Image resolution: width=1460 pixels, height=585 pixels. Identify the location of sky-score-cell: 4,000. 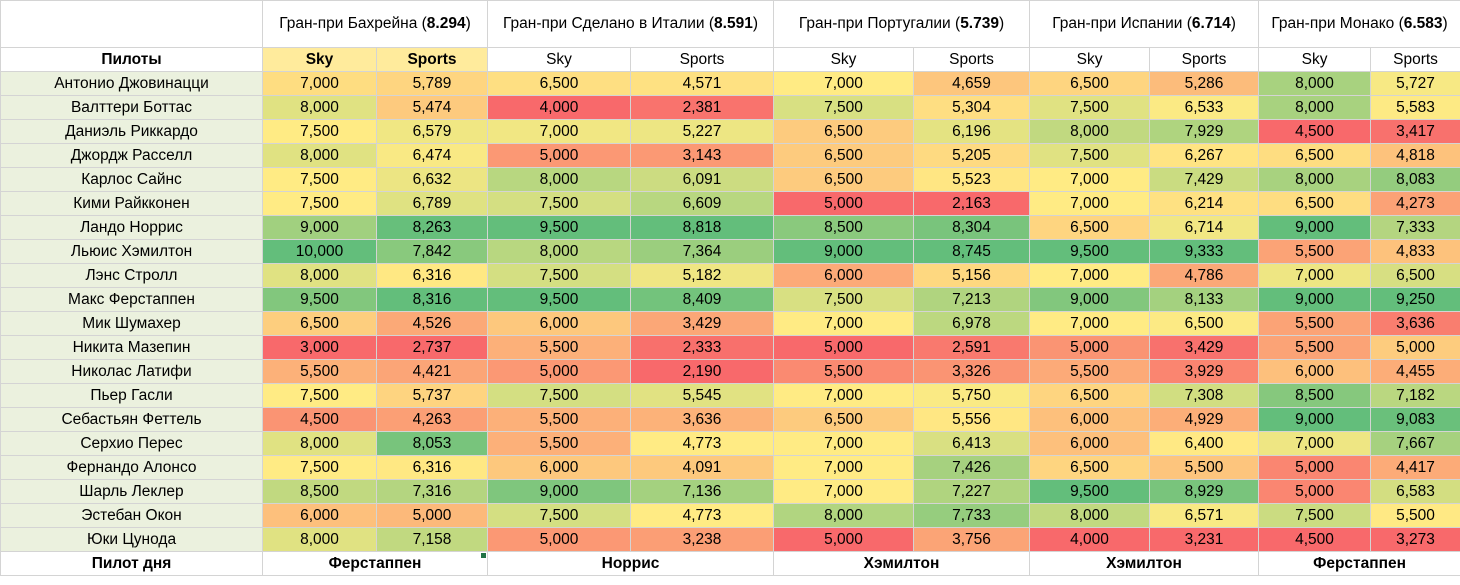
(559, 107).